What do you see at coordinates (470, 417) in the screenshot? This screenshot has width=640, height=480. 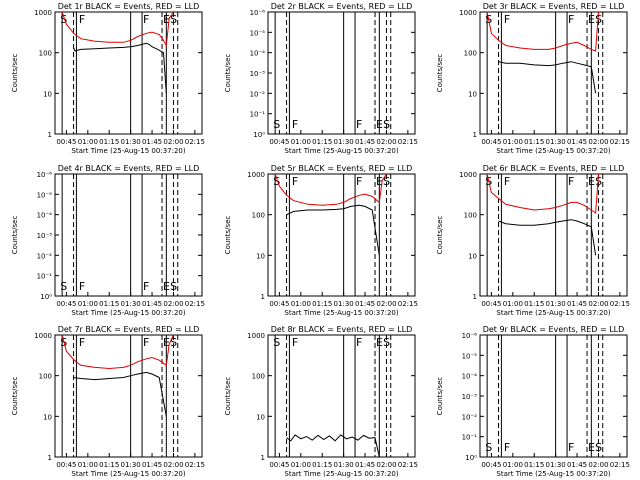 I see `y-tick-label: 10⁻²` at bounding box center [470, 417].